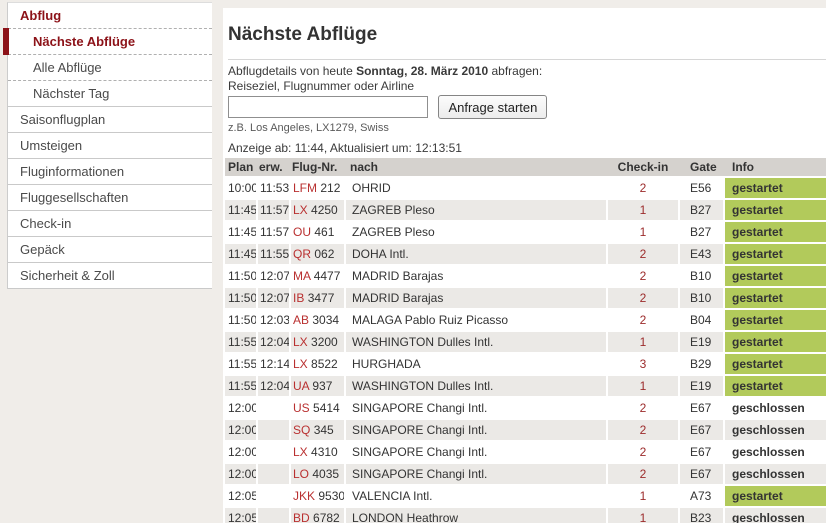 This screenshot has width=826, height=523. What do you see at coordinates (525, 188) in the screenshot?
I see `table-row: 10:00 11:53 LFM 212 OHRID 2 E56 gestartet` at bounding box center [525, 188].